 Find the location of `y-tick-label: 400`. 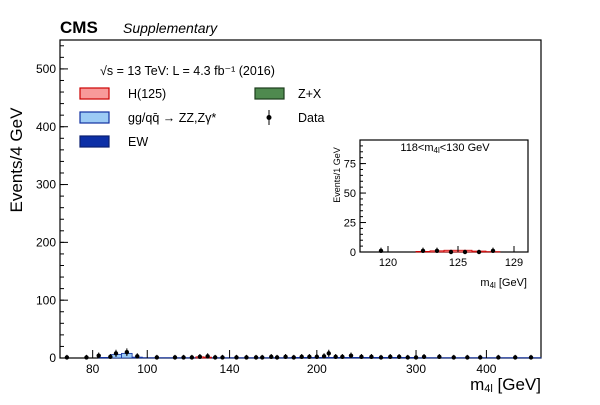

y-tick-label: 400 is located at coordinates (46, 127).